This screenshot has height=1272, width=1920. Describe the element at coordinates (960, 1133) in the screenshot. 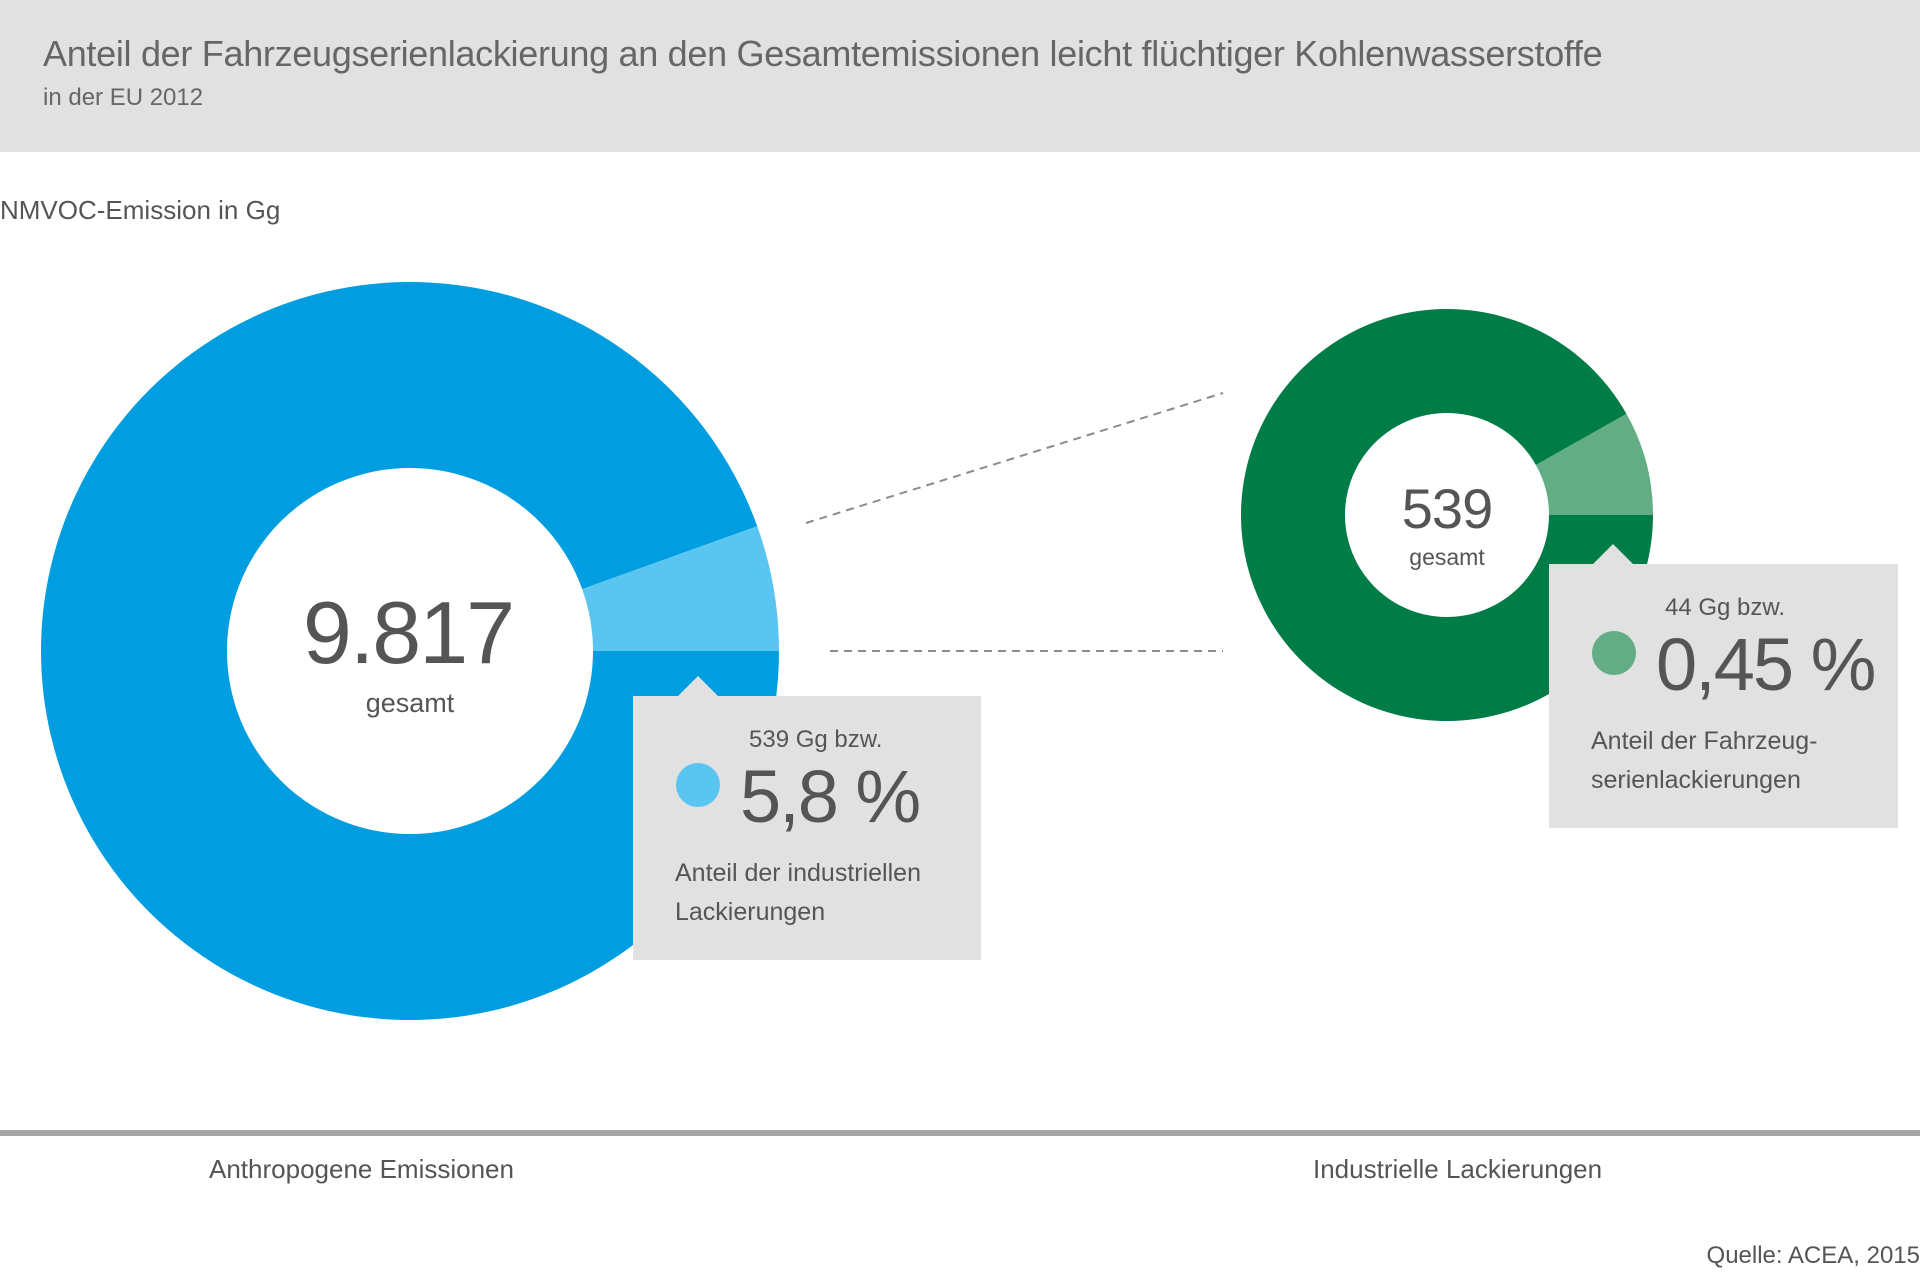

I see `baseline-divider` at that location.